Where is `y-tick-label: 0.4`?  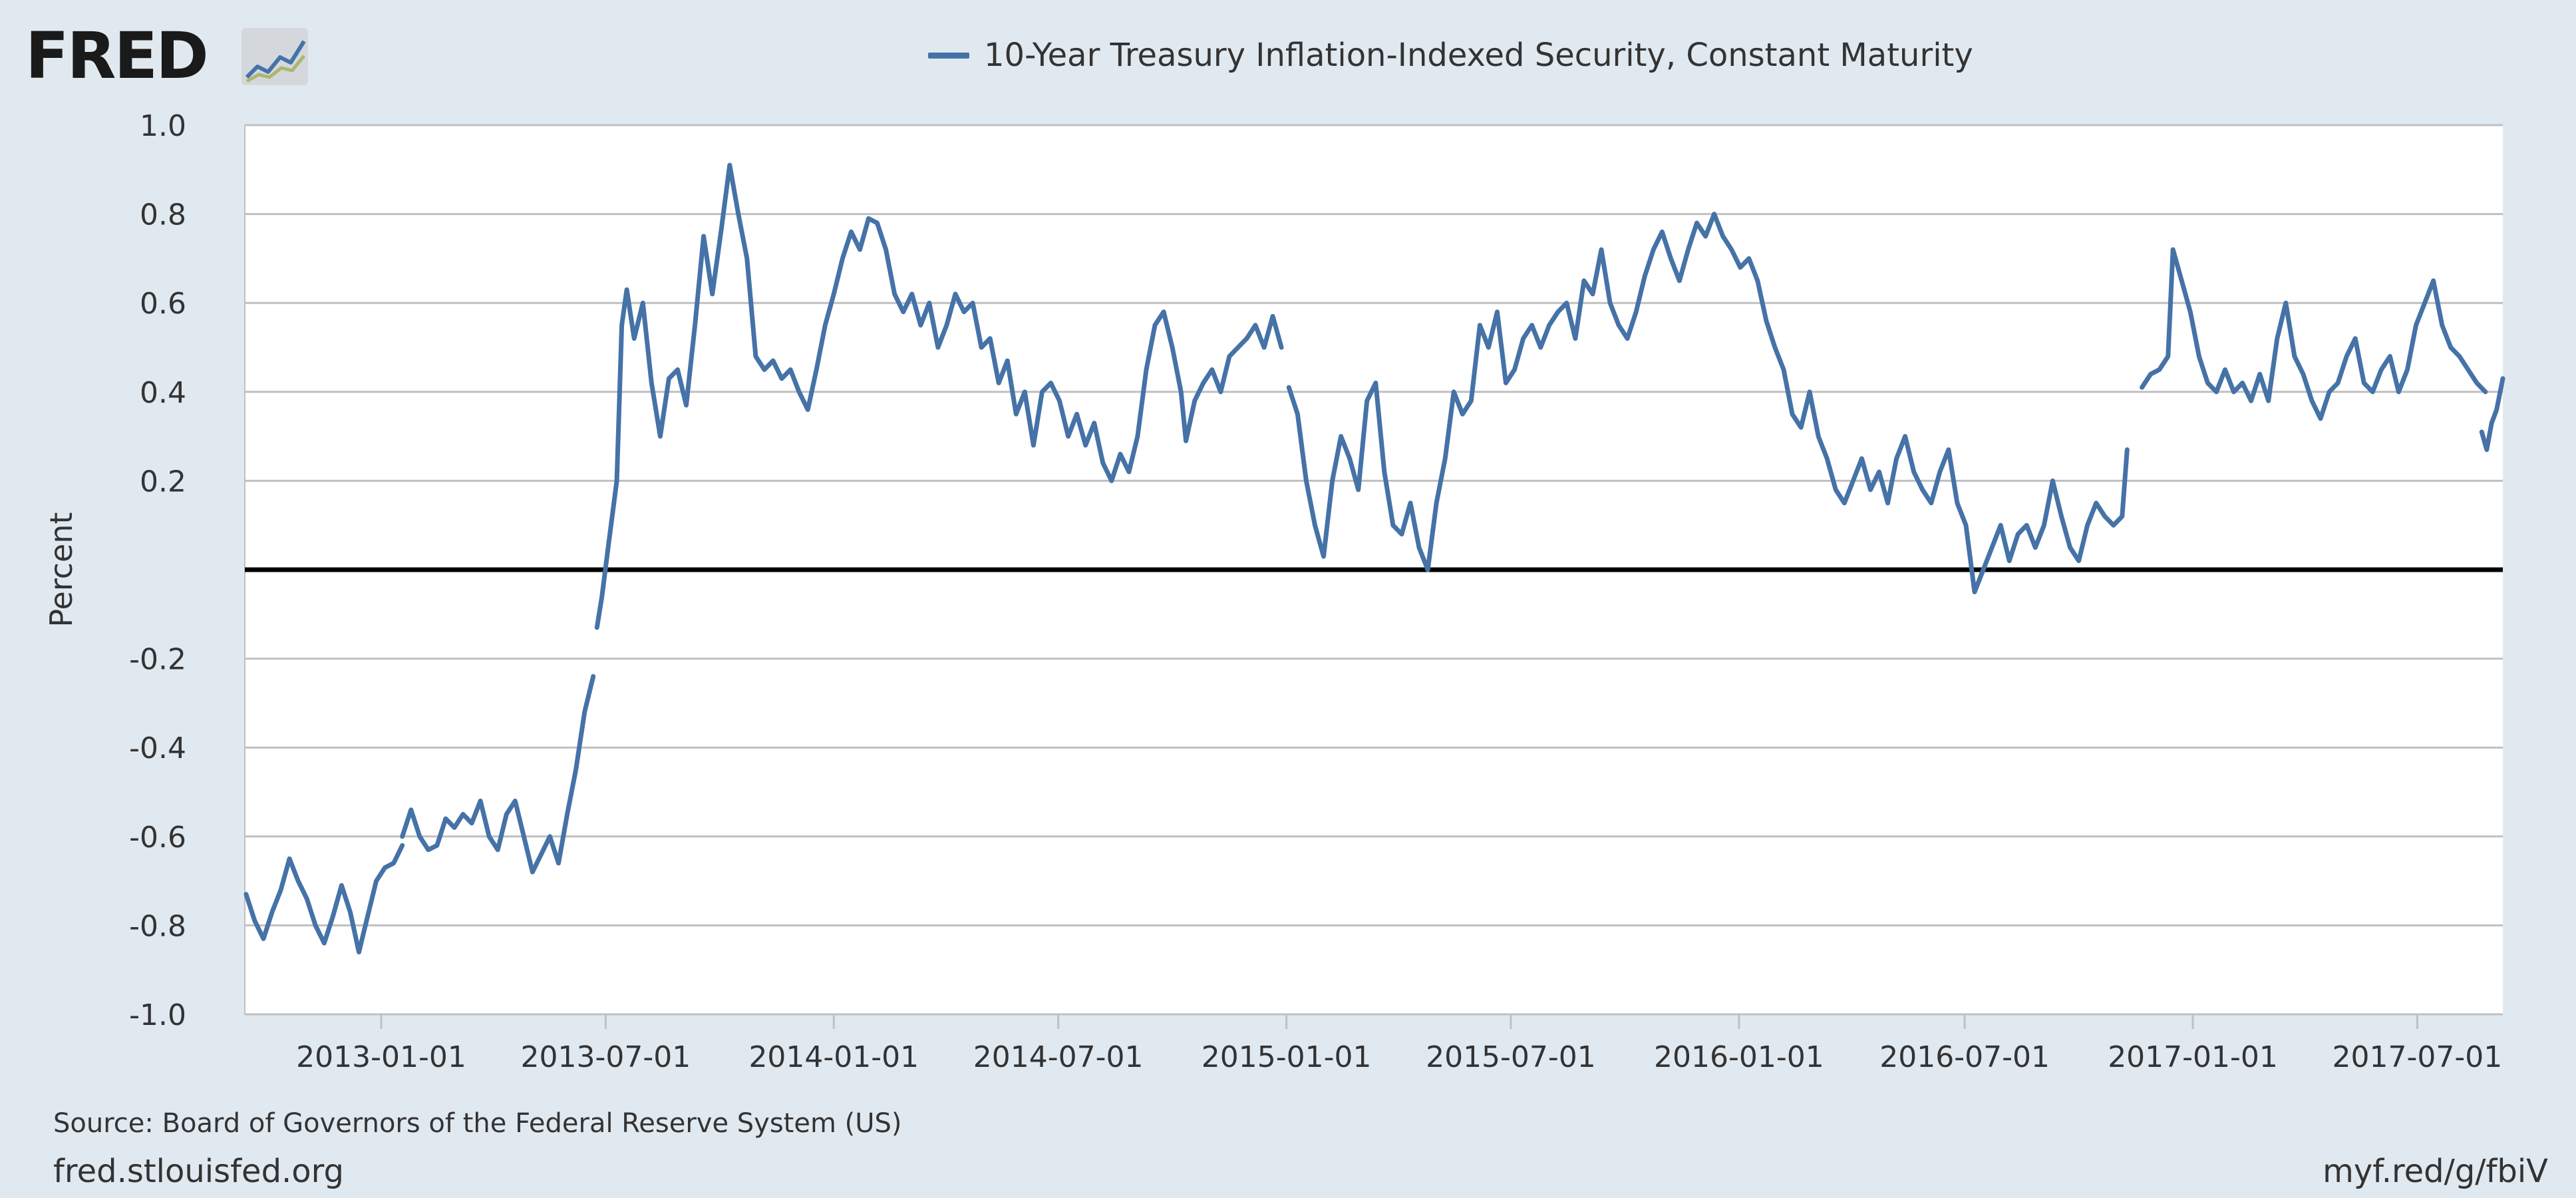
y-tick-label: 0.4 is located at coordinates (163, 393).